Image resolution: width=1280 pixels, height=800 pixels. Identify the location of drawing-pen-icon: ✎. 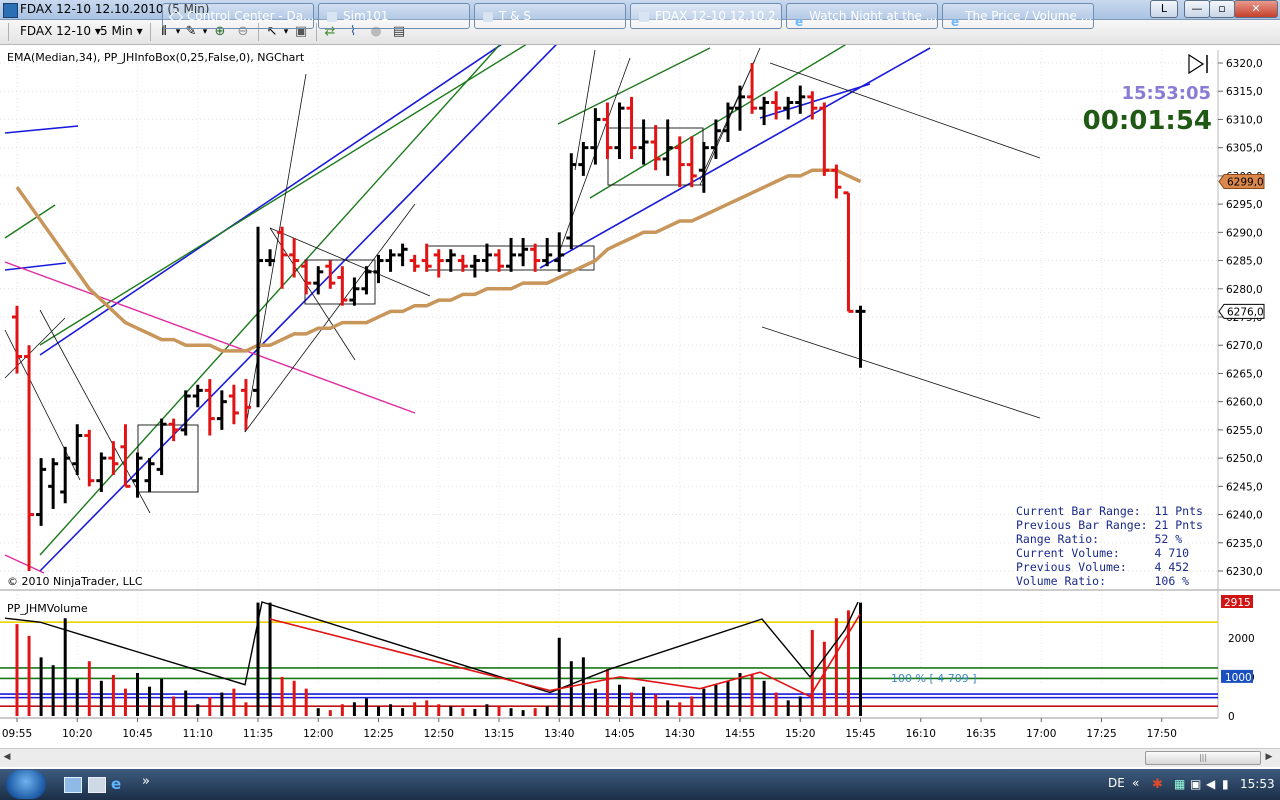
(191, 31).